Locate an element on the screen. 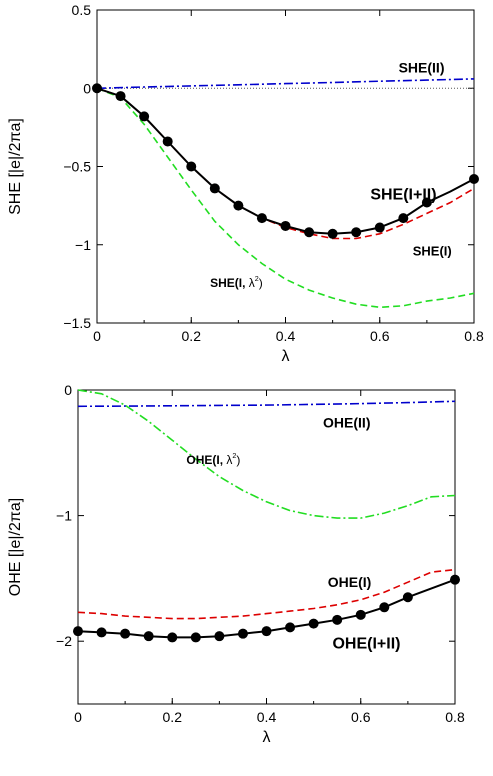  panel2-x-tick-label: 0.6 is located at coordinates (361, 717).